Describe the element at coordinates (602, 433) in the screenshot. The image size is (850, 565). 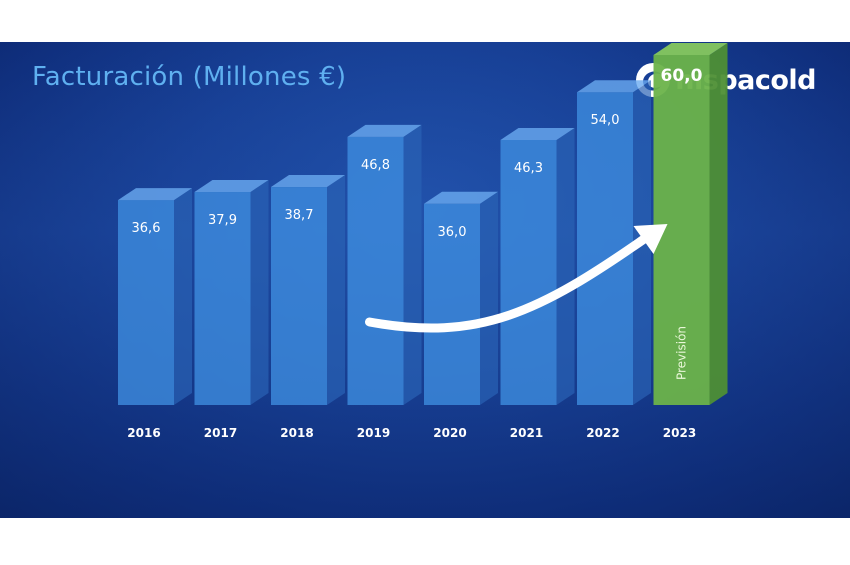
I see `year-label: 2022` at that location.